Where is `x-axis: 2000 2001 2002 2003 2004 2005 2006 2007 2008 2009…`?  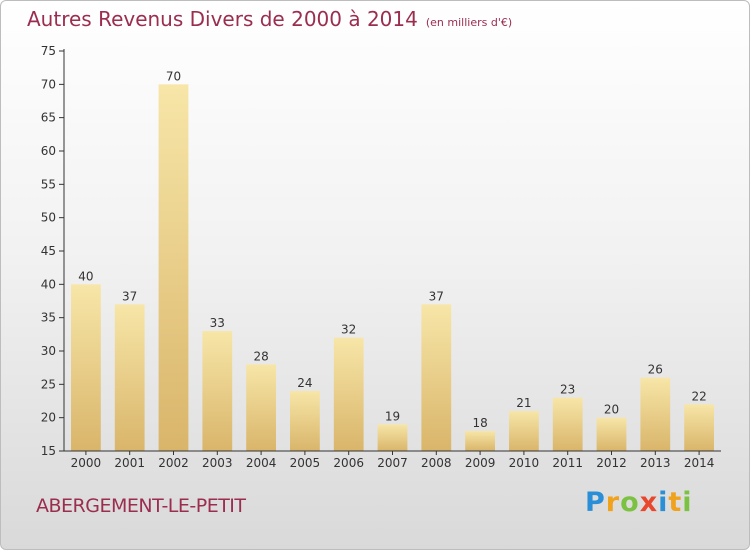 x-axis: 2000 2001 2002 2003 2004 2005 2006 2007 2008 2009… is located at coordinates (392, 460).